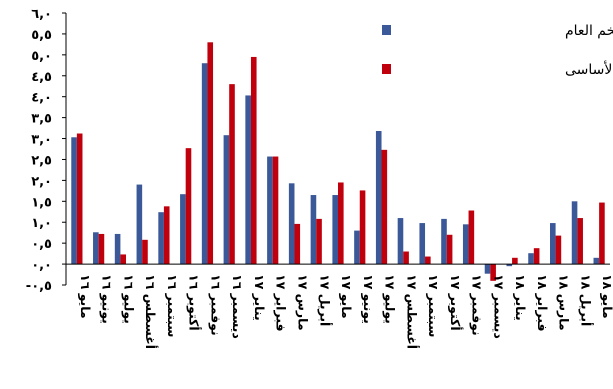 The width and height of the screenshot is (613, 389). I want to click on x-tick-label-10: فبراير ١٧, so click(281, 302).